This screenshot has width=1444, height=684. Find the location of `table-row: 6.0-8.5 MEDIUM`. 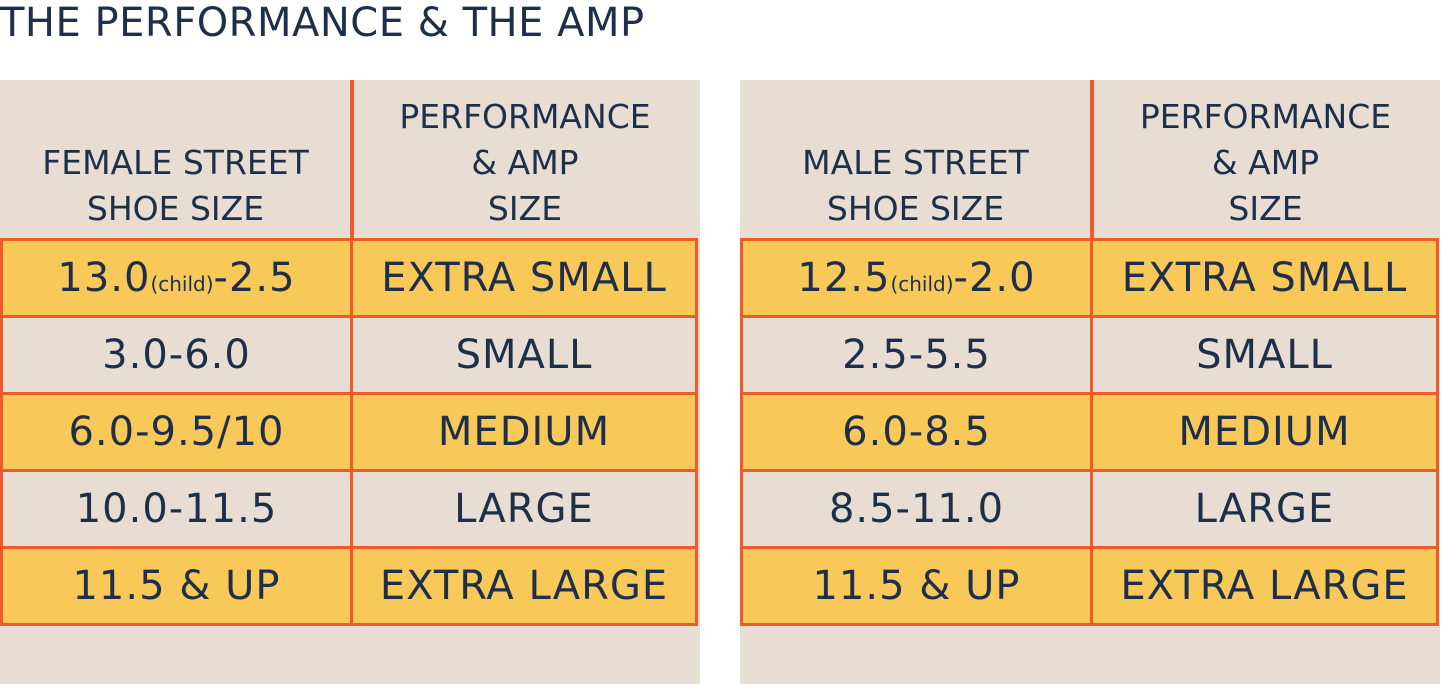

table-row: 6.0-8.5 MEDIUM is located at coordinates (1089, 432).